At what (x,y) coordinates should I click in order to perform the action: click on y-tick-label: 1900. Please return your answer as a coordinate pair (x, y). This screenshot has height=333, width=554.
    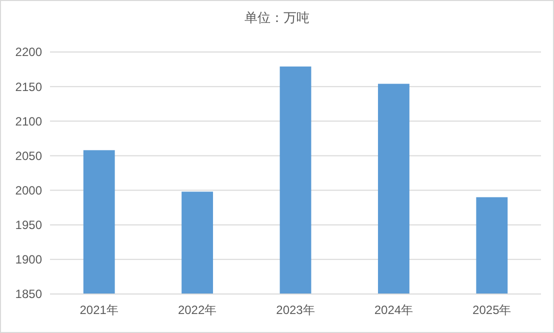
    Looking at the image, I should click on (28, 259).